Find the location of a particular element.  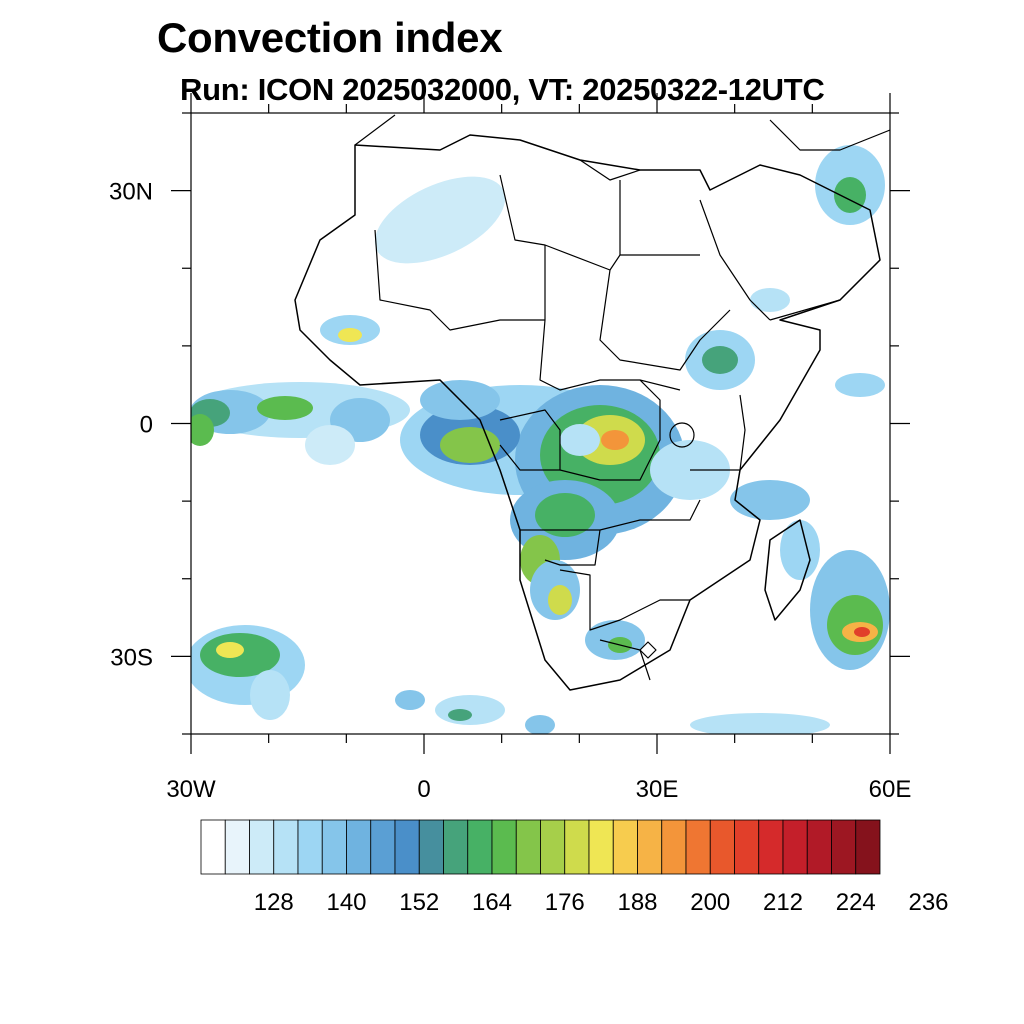

central-africa-convection is located at coordinates (542, 482).